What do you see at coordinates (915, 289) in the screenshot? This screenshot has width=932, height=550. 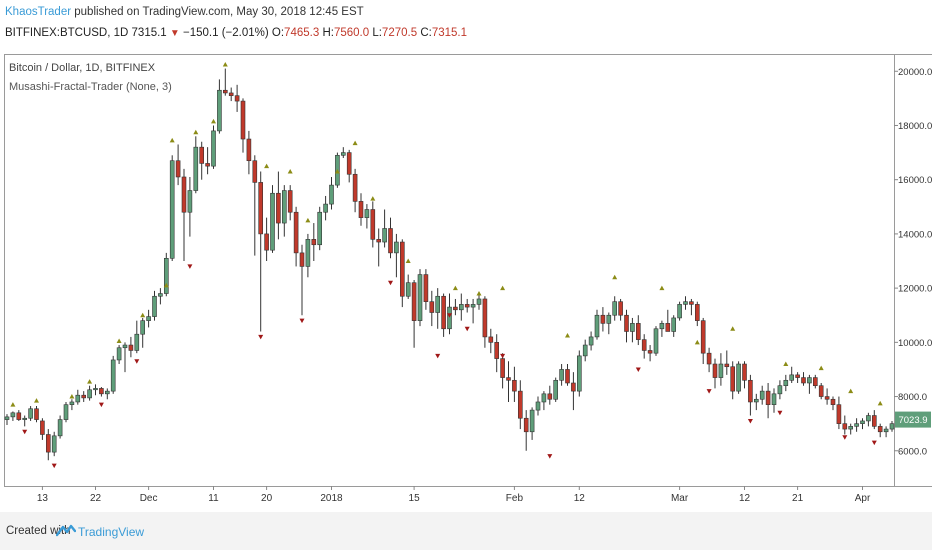 I see `y-tick-label: 12000.0` at bounding box center [915, 289].